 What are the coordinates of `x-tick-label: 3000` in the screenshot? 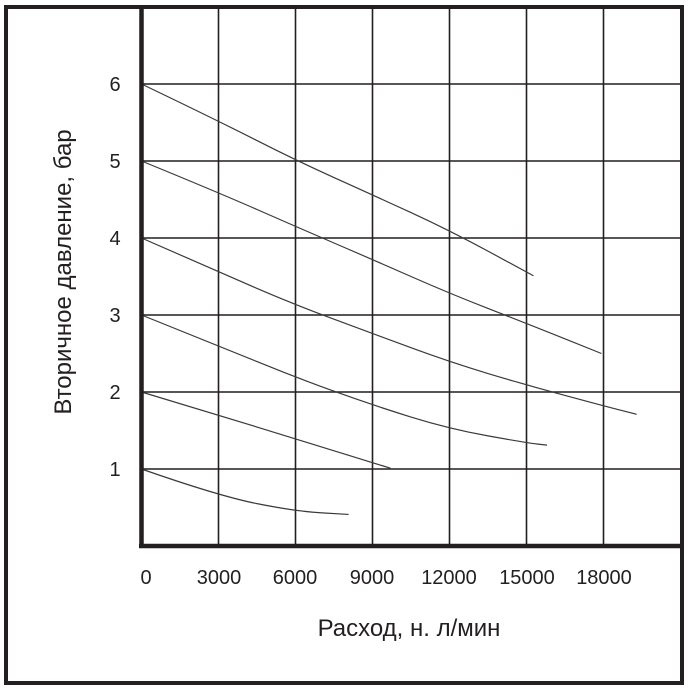 It's located at (219, 578).